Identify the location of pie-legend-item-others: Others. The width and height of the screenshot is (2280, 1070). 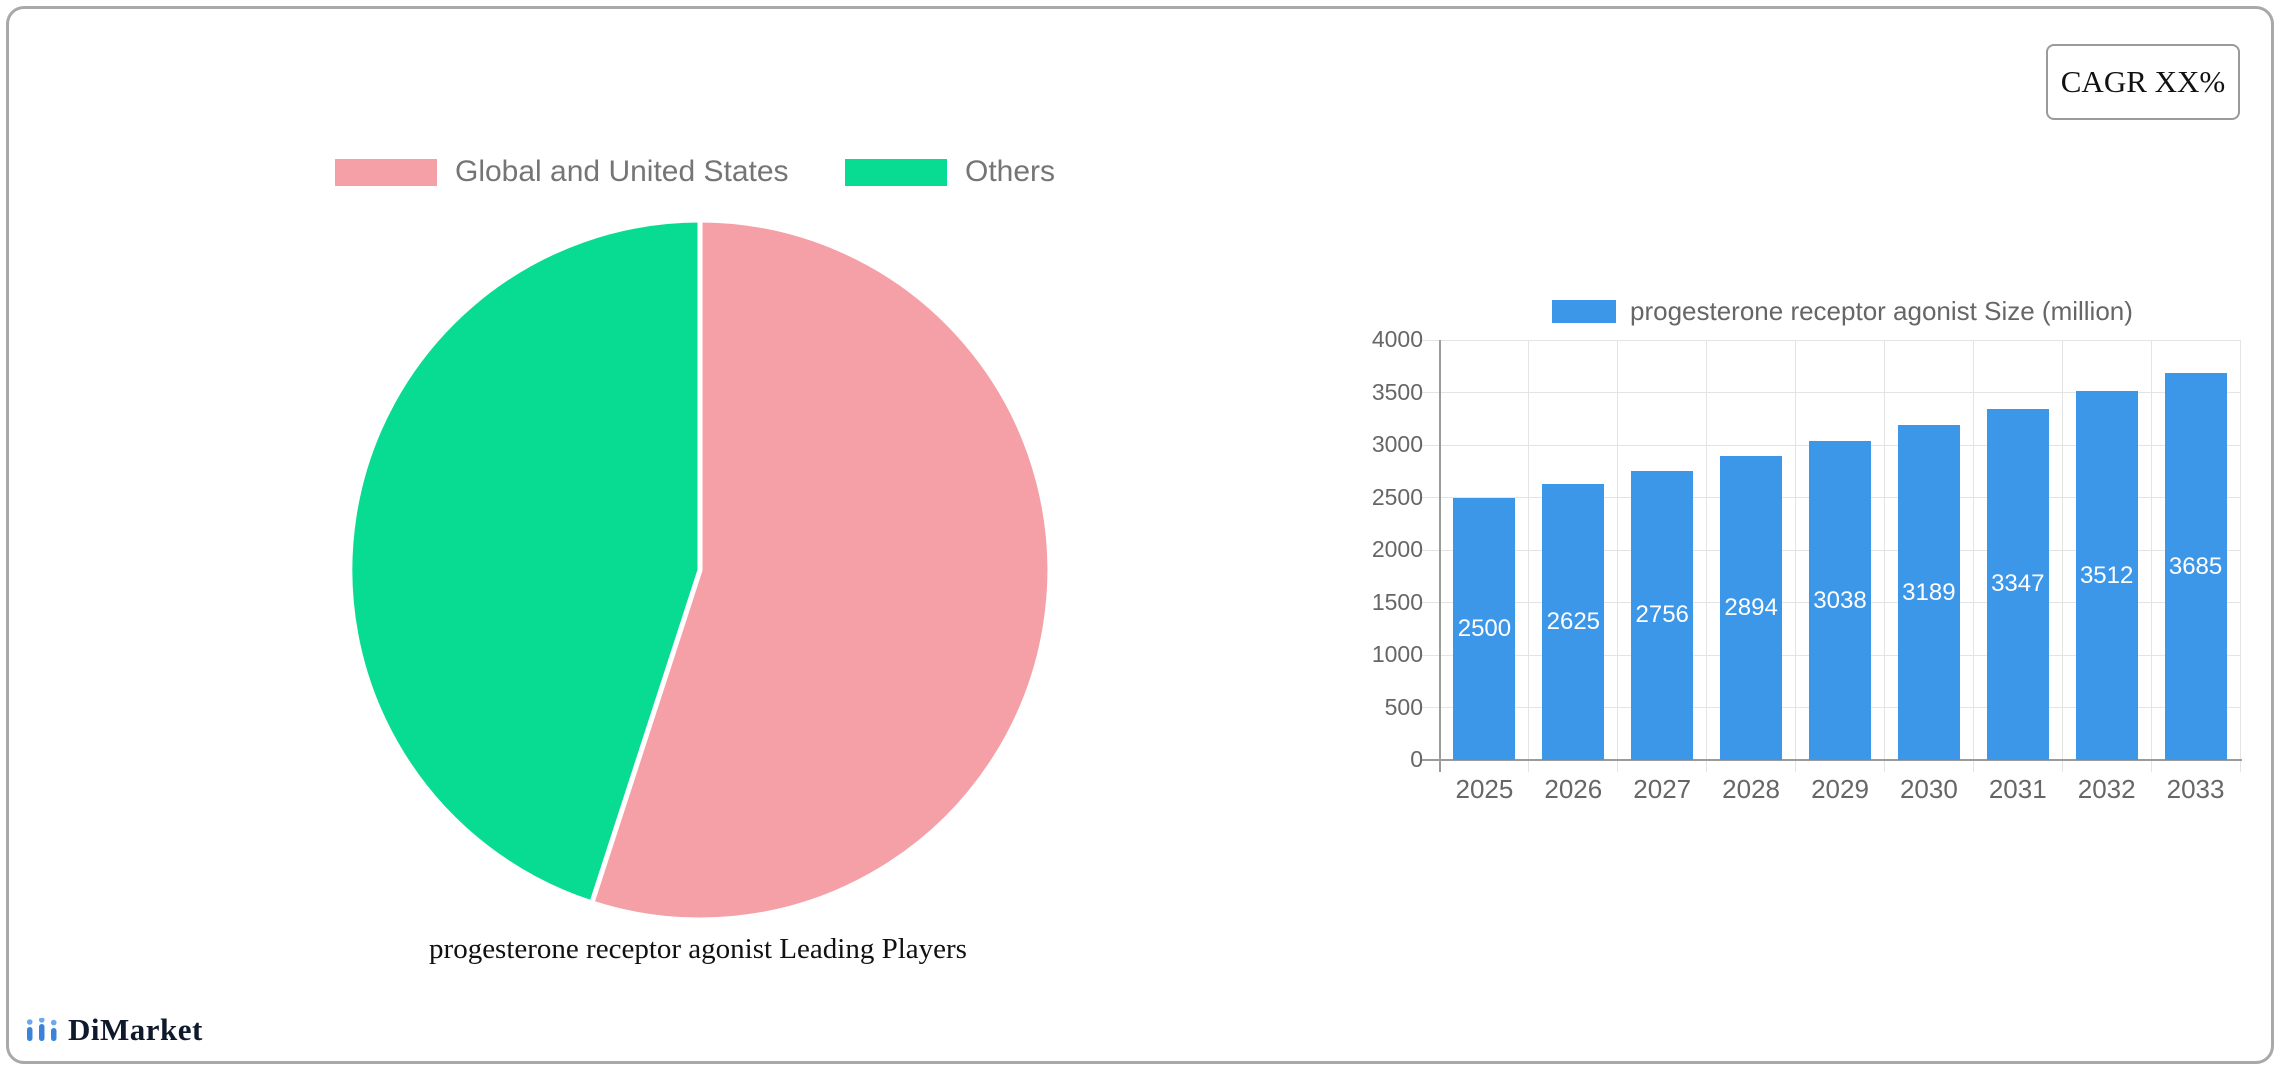
(950, 172).